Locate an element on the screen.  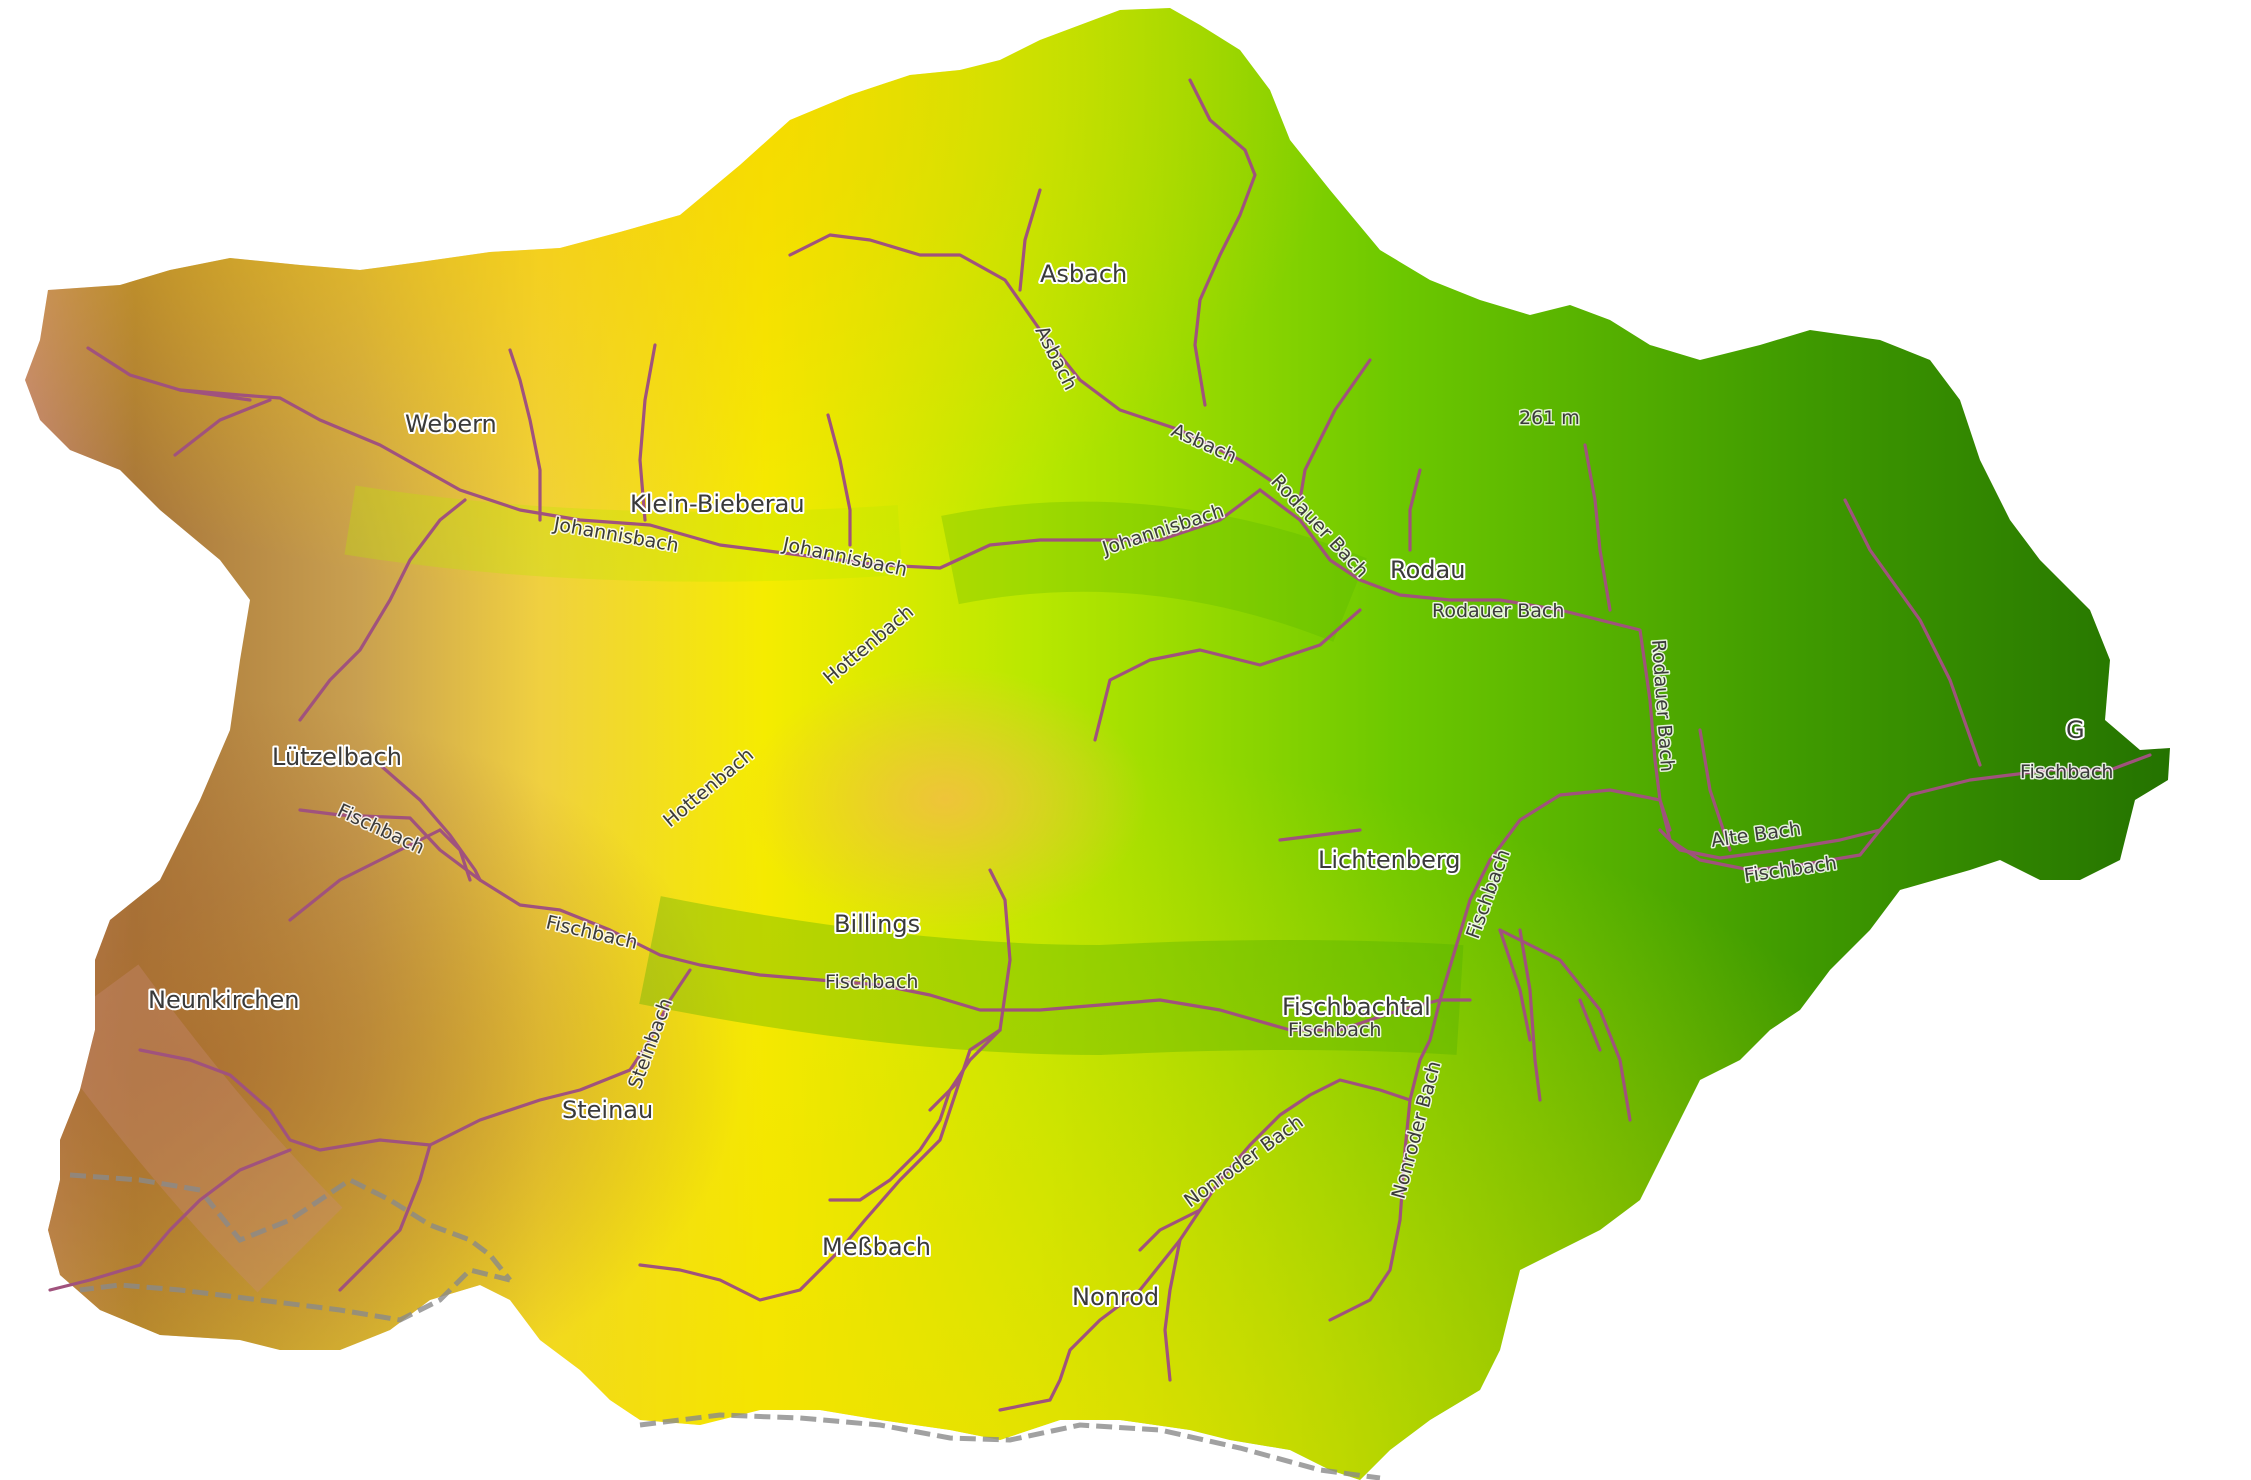
place-label-neunkirchen: Neunkirchen is located at coordinates (223, 1000).